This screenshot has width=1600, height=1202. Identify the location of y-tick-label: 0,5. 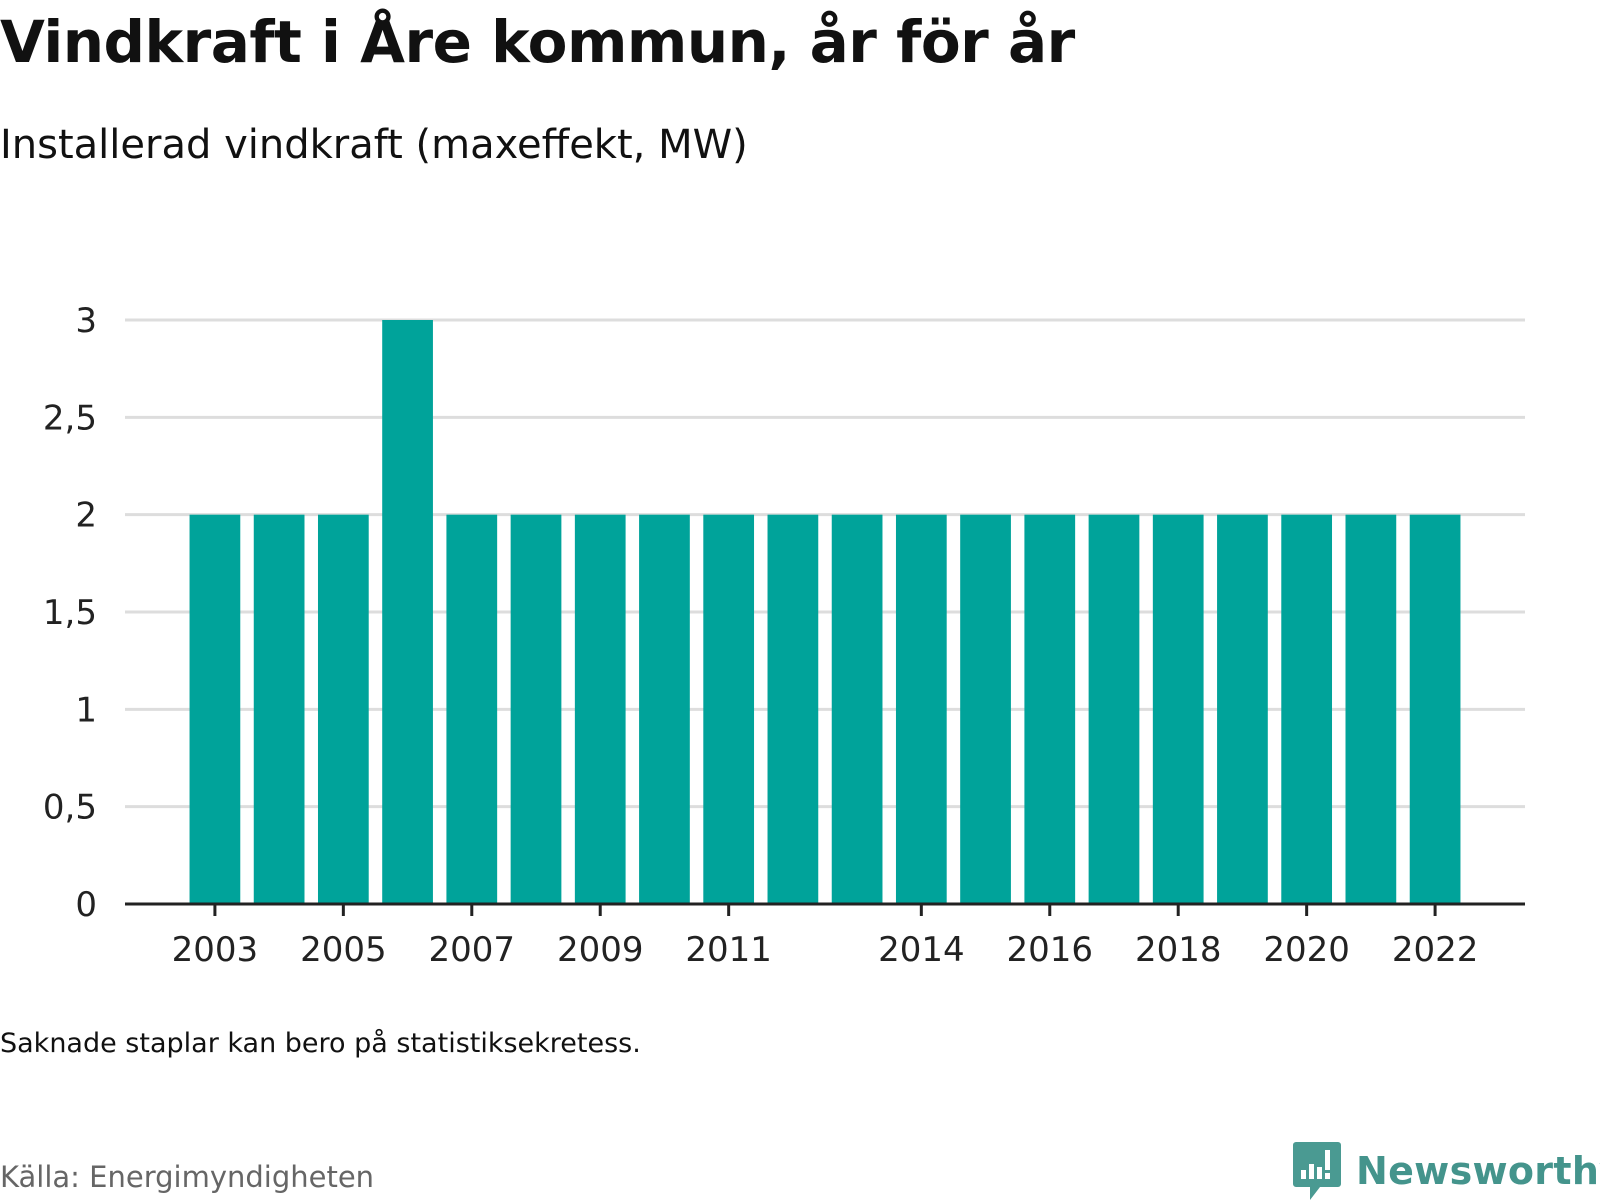
(70, 808).